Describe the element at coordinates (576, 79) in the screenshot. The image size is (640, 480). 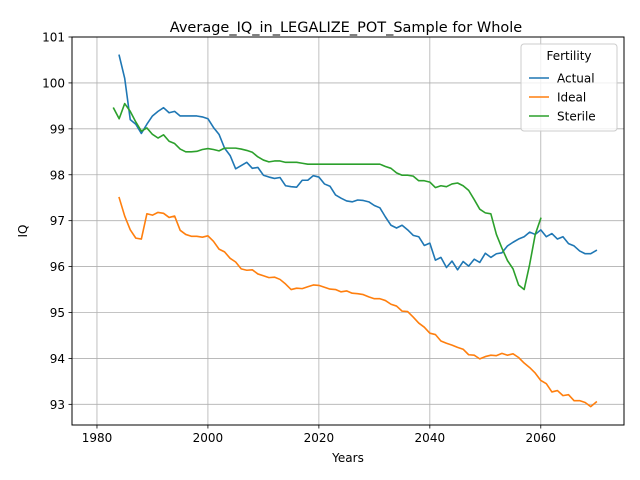
I see `legend-label-actual: Actual` at that location.